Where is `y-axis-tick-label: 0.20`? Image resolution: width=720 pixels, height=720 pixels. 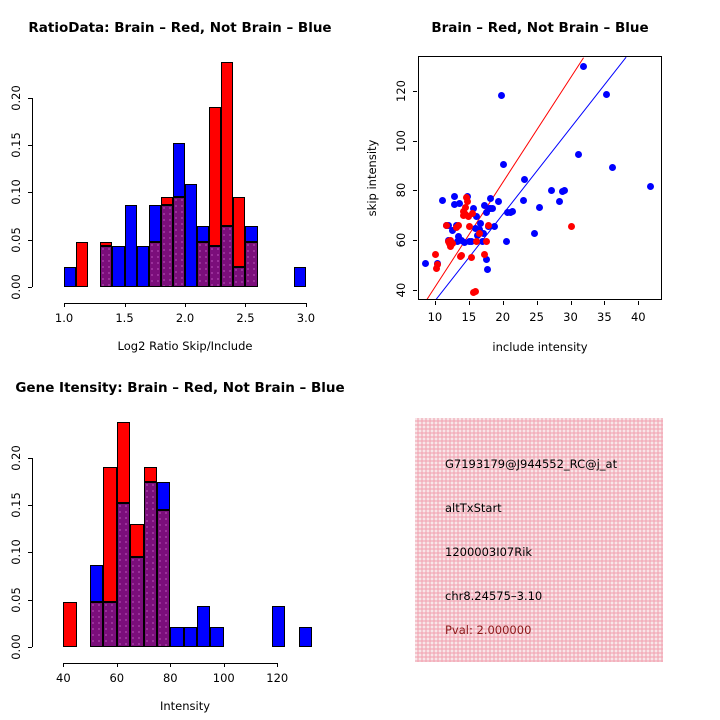
y-axis-tick-label: 0.20 is located at coordinates (16, 98).